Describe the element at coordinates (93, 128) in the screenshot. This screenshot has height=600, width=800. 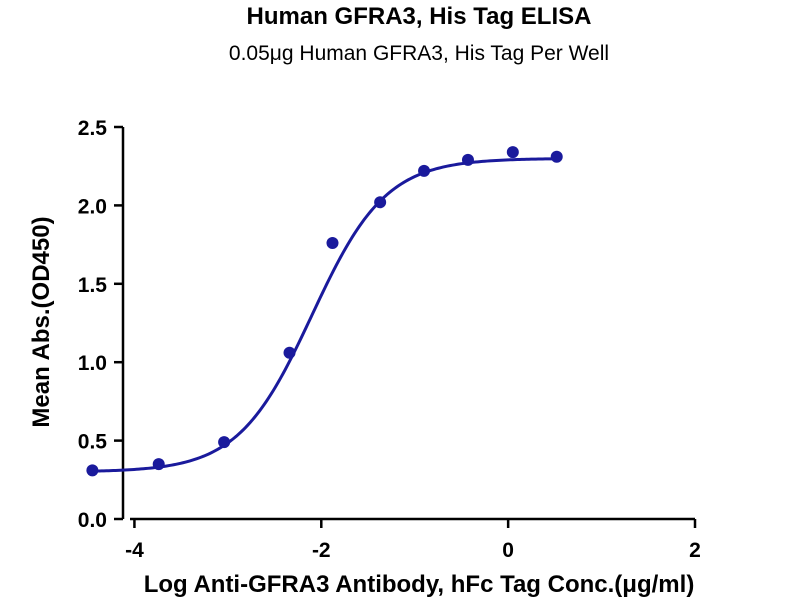
I see `y-tick-label: 2.5` at that location.